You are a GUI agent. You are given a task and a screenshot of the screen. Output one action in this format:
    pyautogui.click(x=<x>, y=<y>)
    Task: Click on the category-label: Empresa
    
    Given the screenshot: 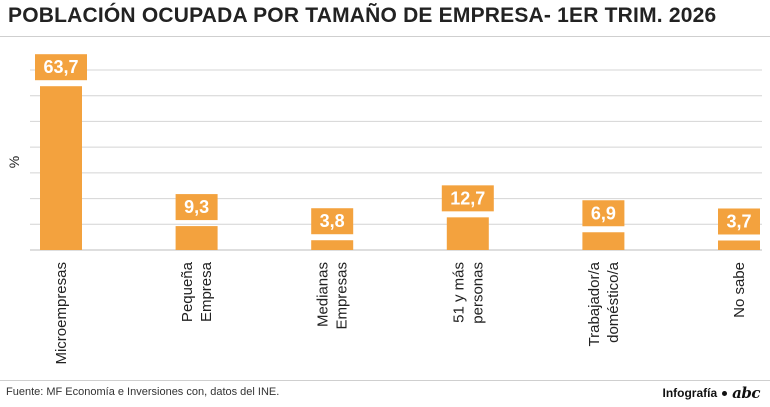 What is the action you would take?
    pyautogui.click(x=206, y=291)
    